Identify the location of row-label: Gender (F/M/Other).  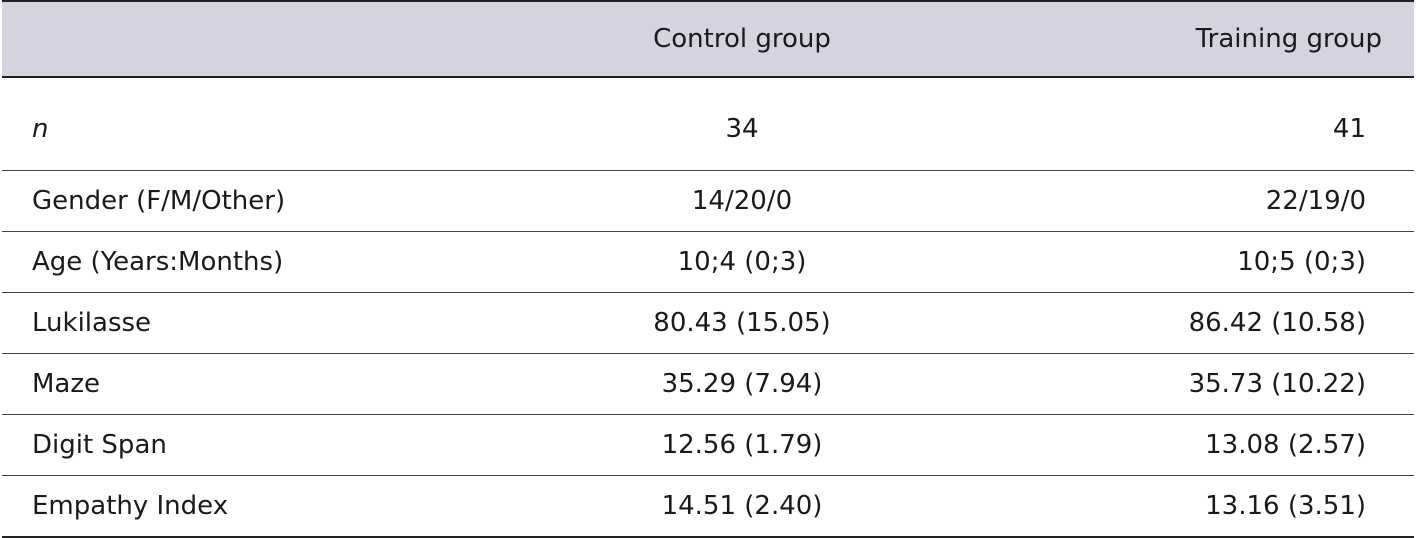
(282, 201).